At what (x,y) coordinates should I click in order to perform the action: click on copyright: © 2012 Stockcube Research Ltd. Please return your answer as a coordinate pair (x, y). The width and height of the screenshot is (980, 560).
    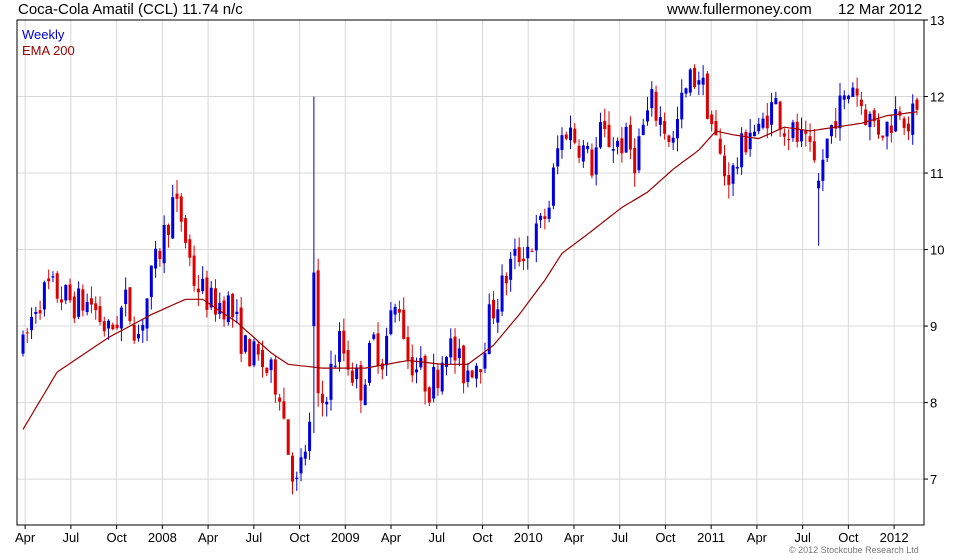
    Looking at the image, I should click on (854, 550).